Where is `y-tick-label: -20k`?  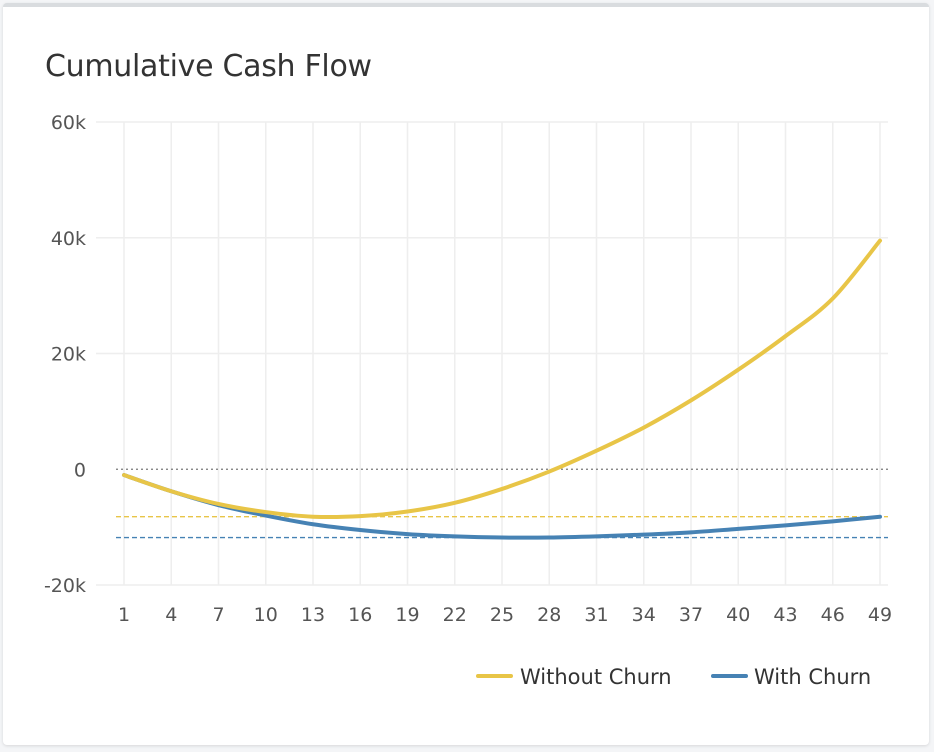 y-tick-label: -20k is located at coordinates (65, 586).